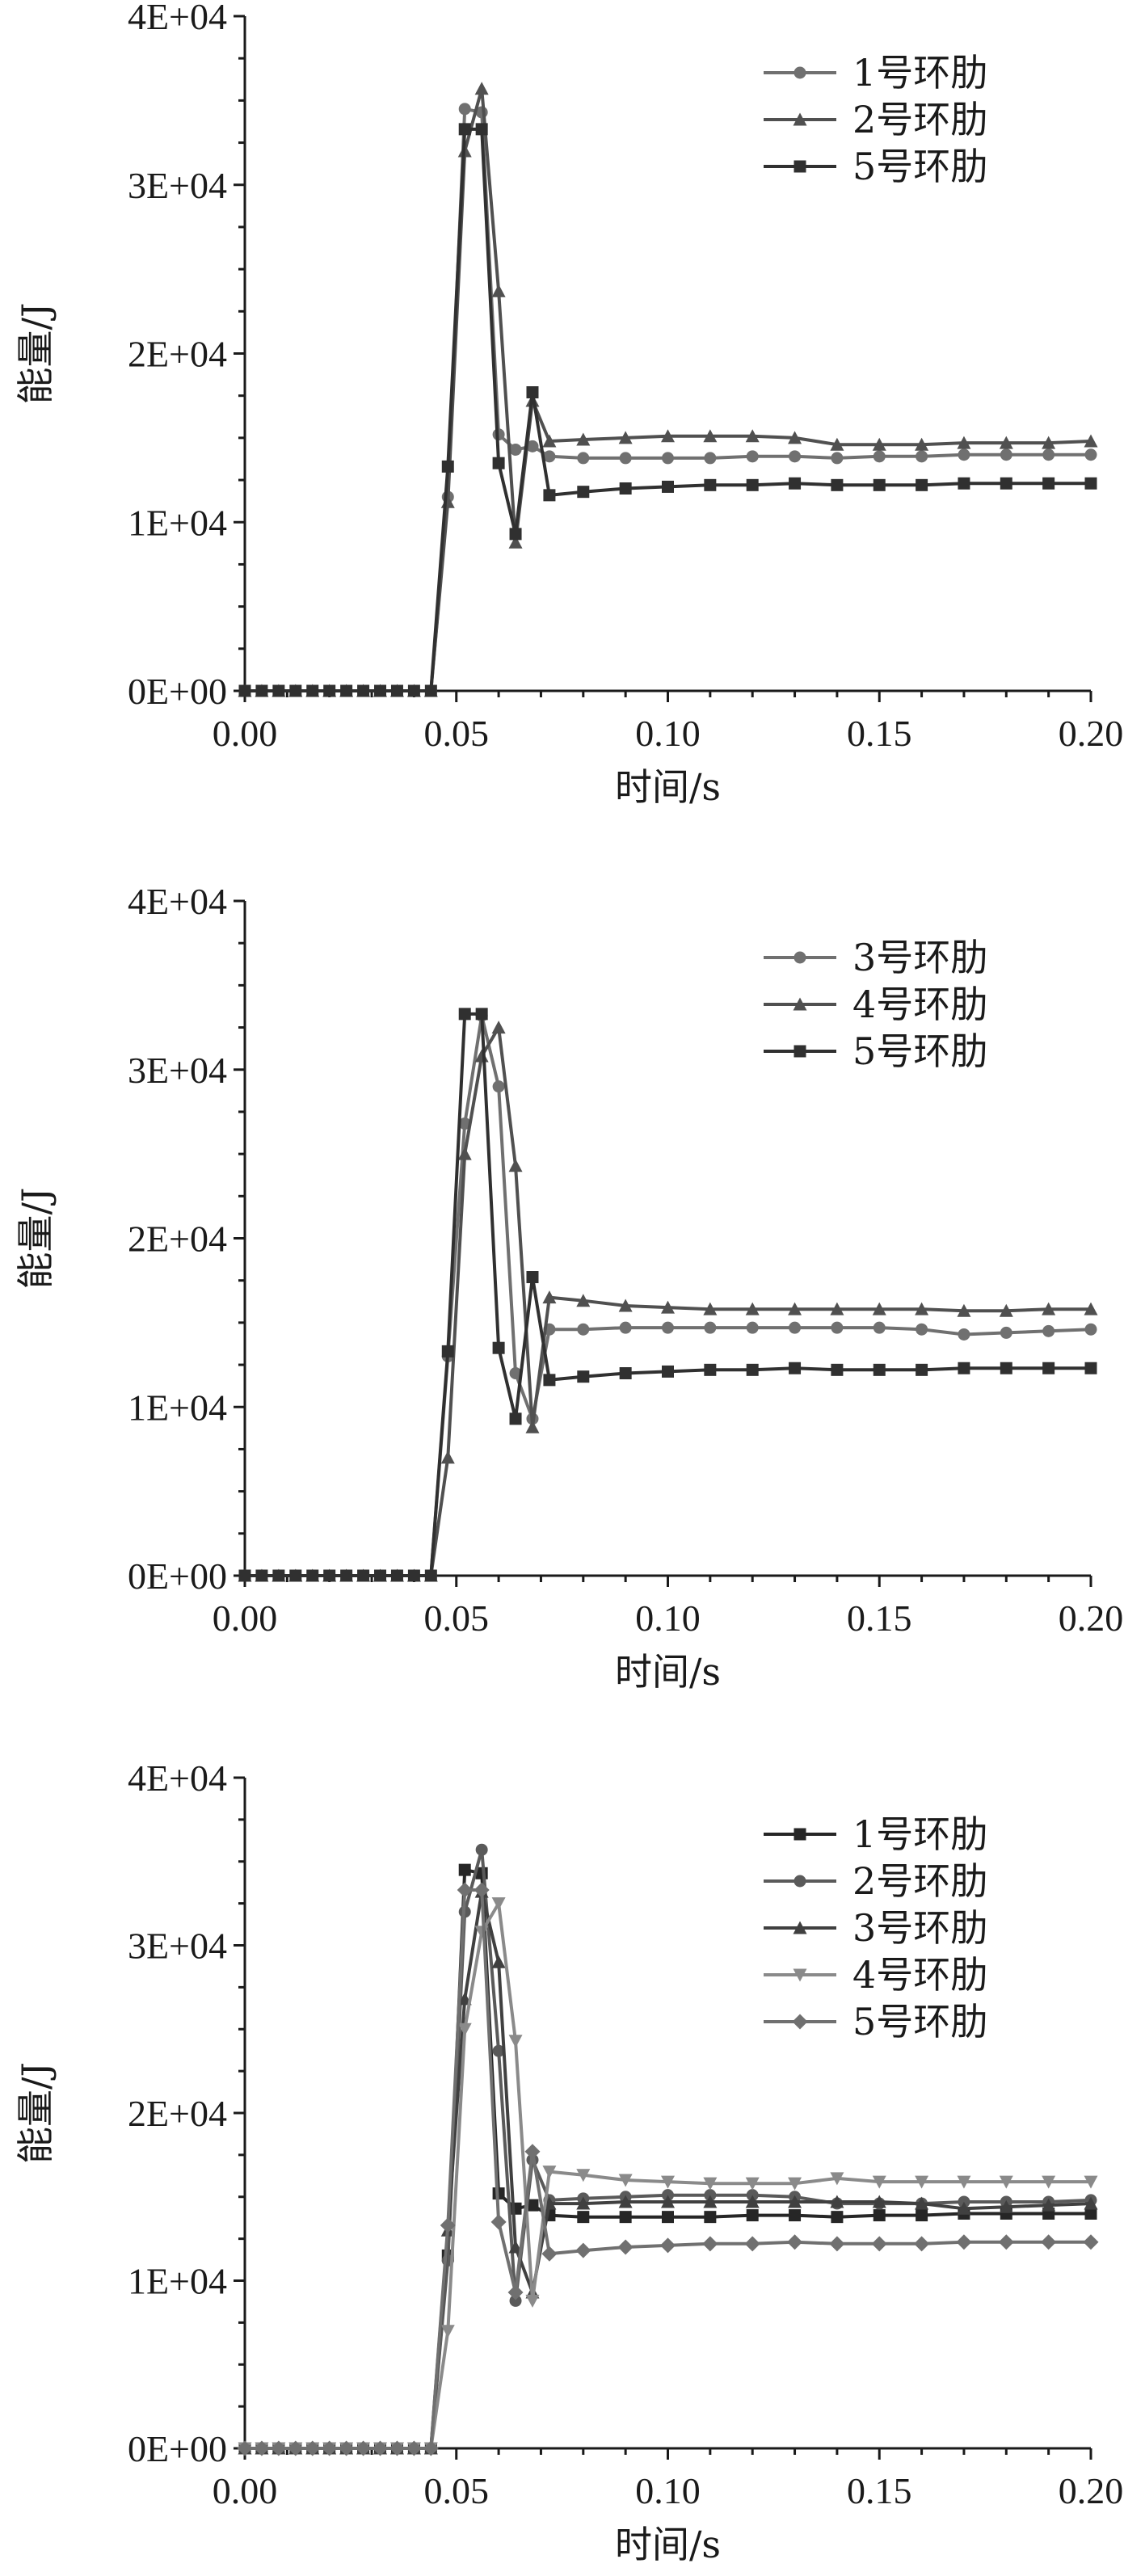  I want to click on y-axis-title: 能量/J, so click(35, 2113).